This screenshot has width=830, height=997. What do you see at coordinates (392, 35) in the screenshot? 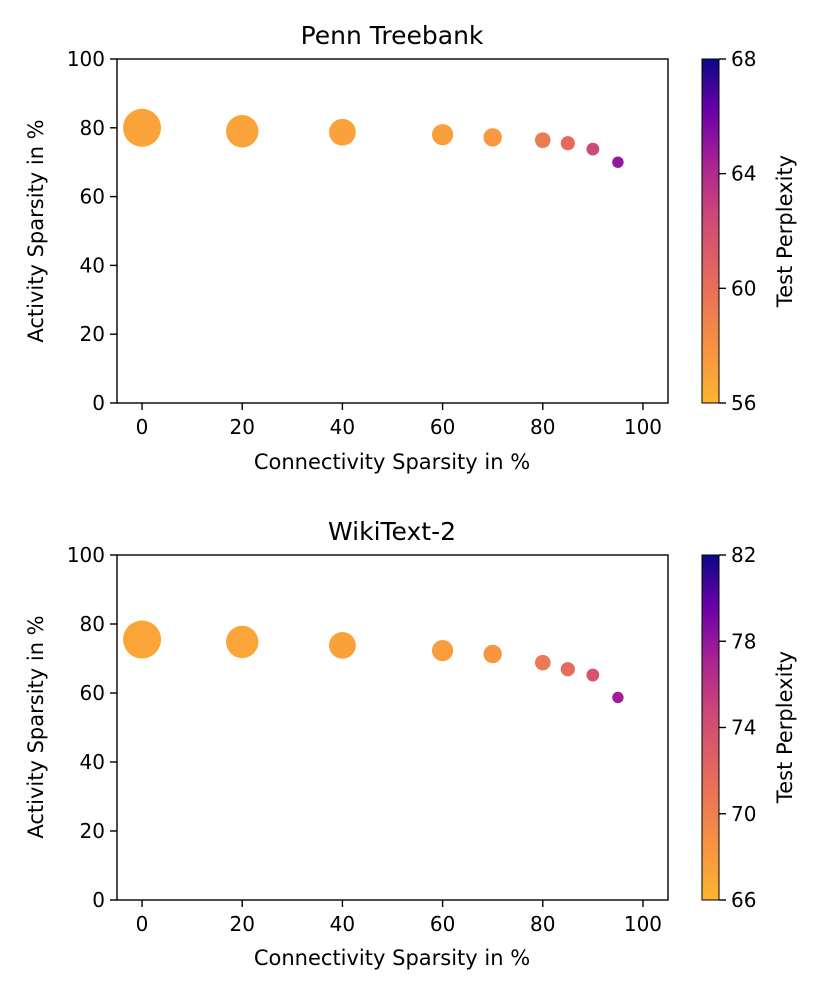
I see `chart-title: Penn Treebank` at bounding box center [392, 35].